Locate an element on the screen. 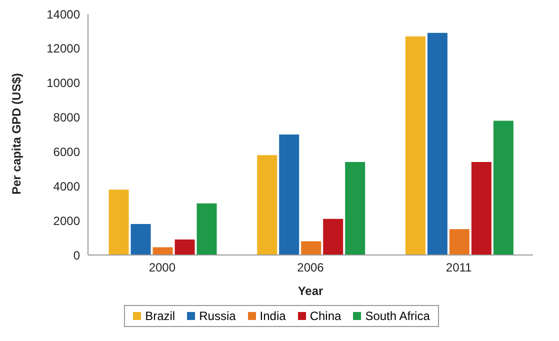  x-axis-title: Year is located at coordinates (311, 291).